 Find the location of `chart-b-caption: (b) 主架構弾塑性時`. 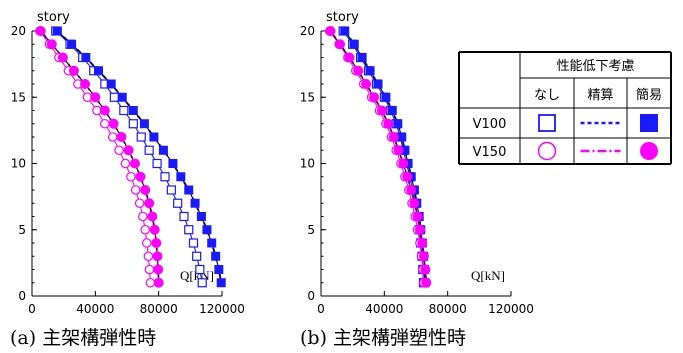

chart-b-caption: (b) 主架構弾塑性時 is located at coordinates (383, 338).